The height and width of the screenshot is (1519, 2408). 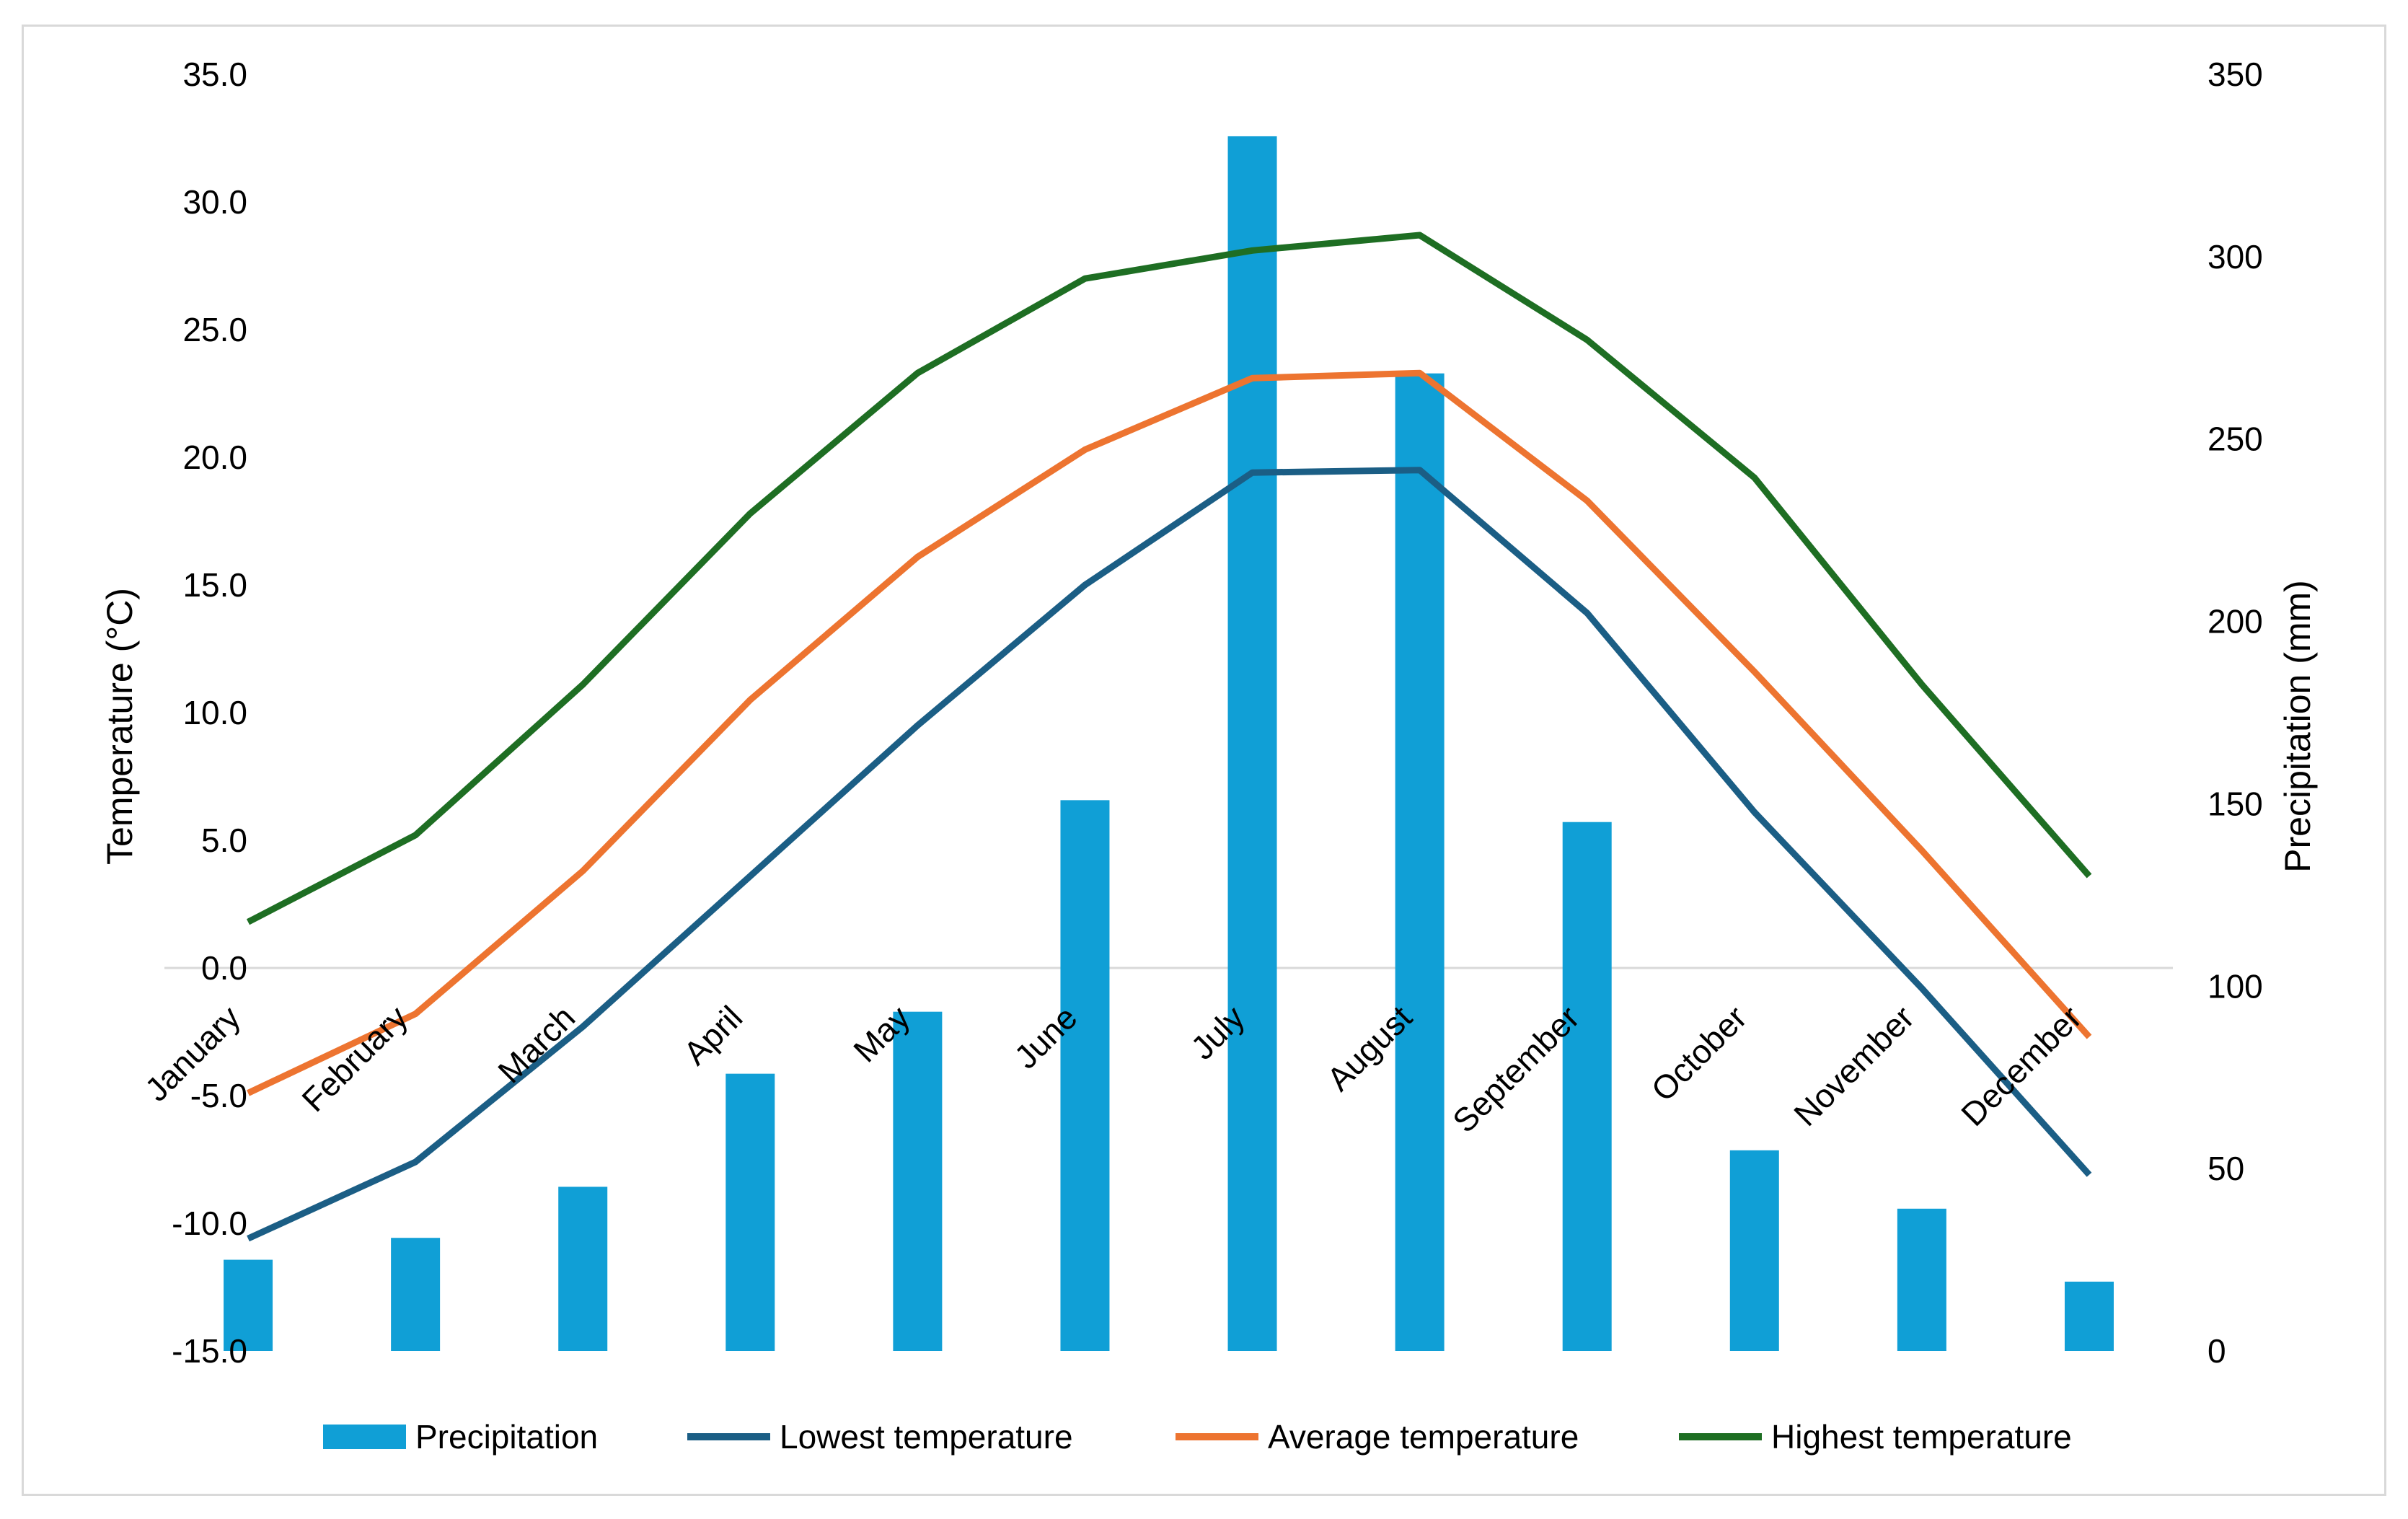 What do you see at coordinates (1420, 862) in the screenshot?
I see `precipitation-bar-august` at bounding box center [1420, 862].